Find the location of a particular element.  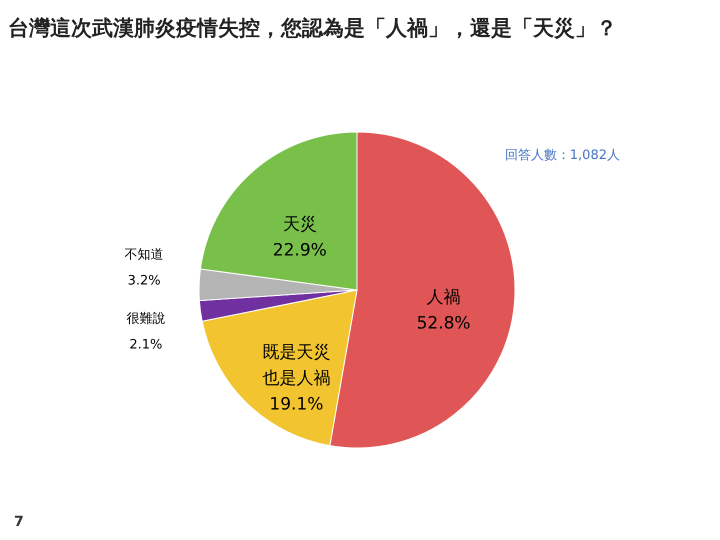

data-label: 22.9% is located at coordinates (299, 250).